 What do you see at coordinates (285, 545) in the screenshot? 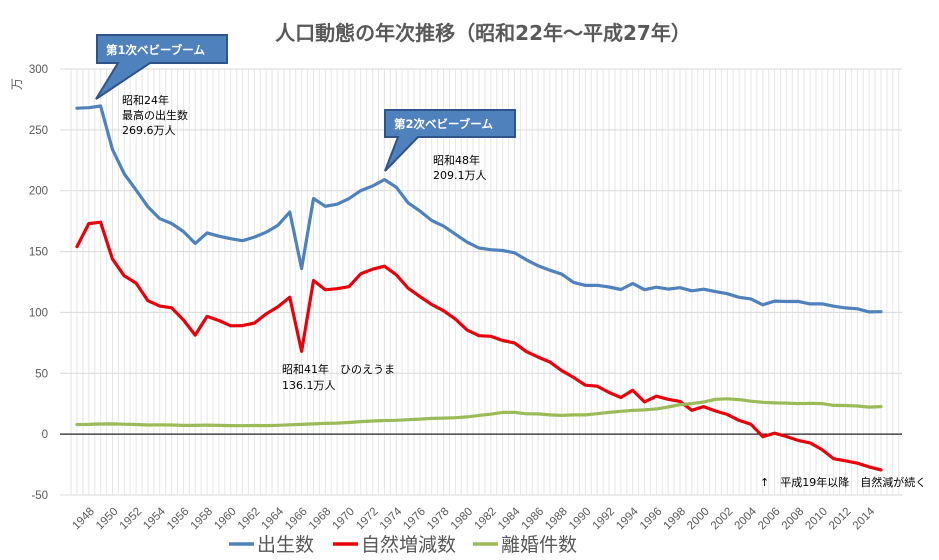
I see `legend-label-births: 出生数` at bounding box center [285, 545].